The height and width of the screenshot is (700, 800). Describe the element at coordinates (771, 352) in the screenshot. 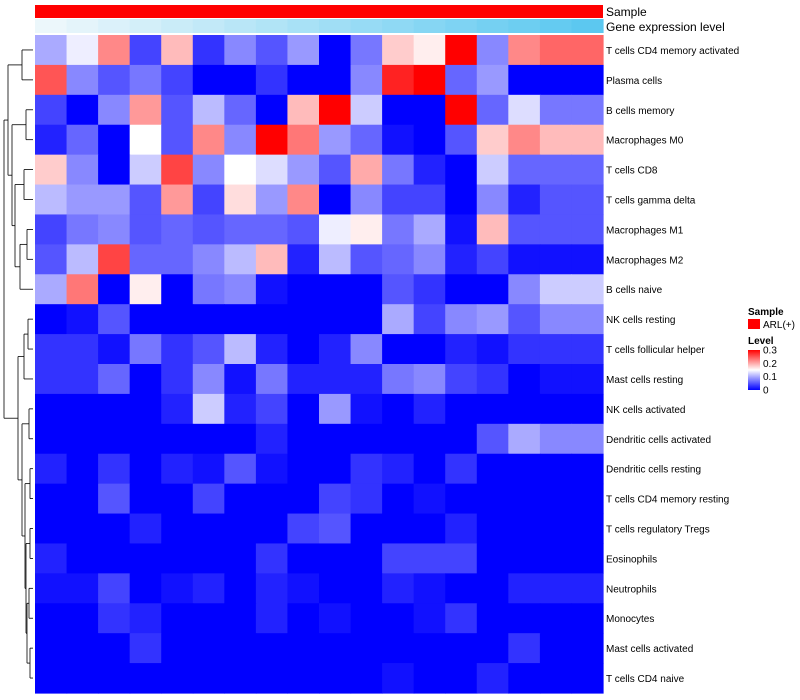

I see `legend: Sample ARL(+) Level 0.3 0.2 0.1 0` at that location.